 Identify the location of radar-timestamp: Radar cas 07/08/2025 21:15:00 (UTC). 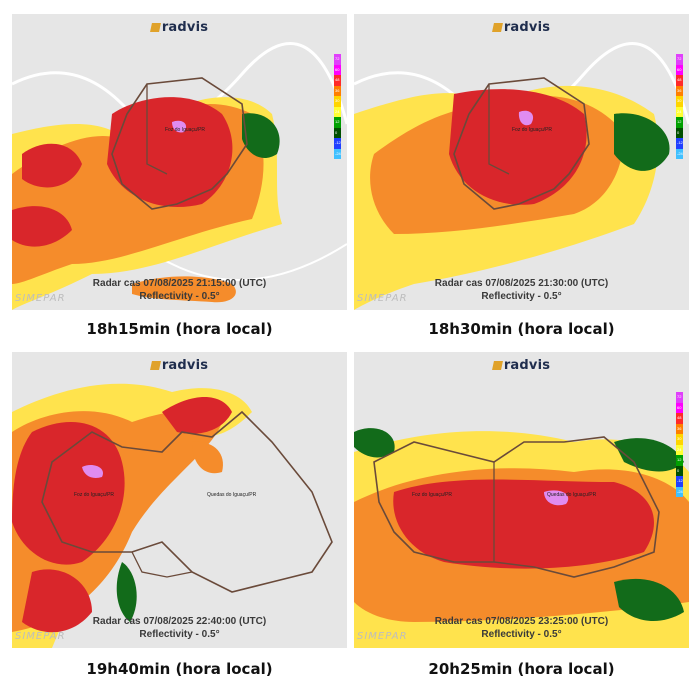
(179, 283).